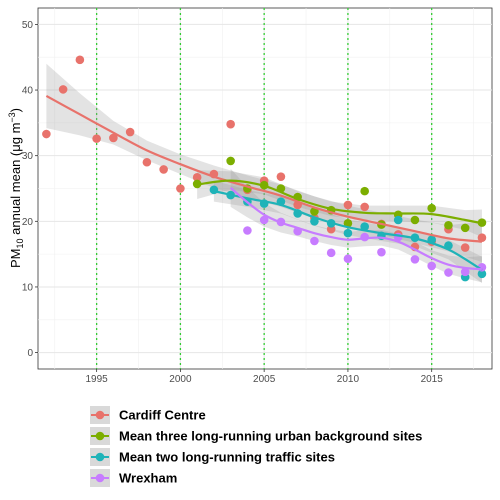 This screenshot has height=500, width=500. Describe the element at coordinates (30, 353) in the screenshot. I see `y-tick-label: 0` at that location.